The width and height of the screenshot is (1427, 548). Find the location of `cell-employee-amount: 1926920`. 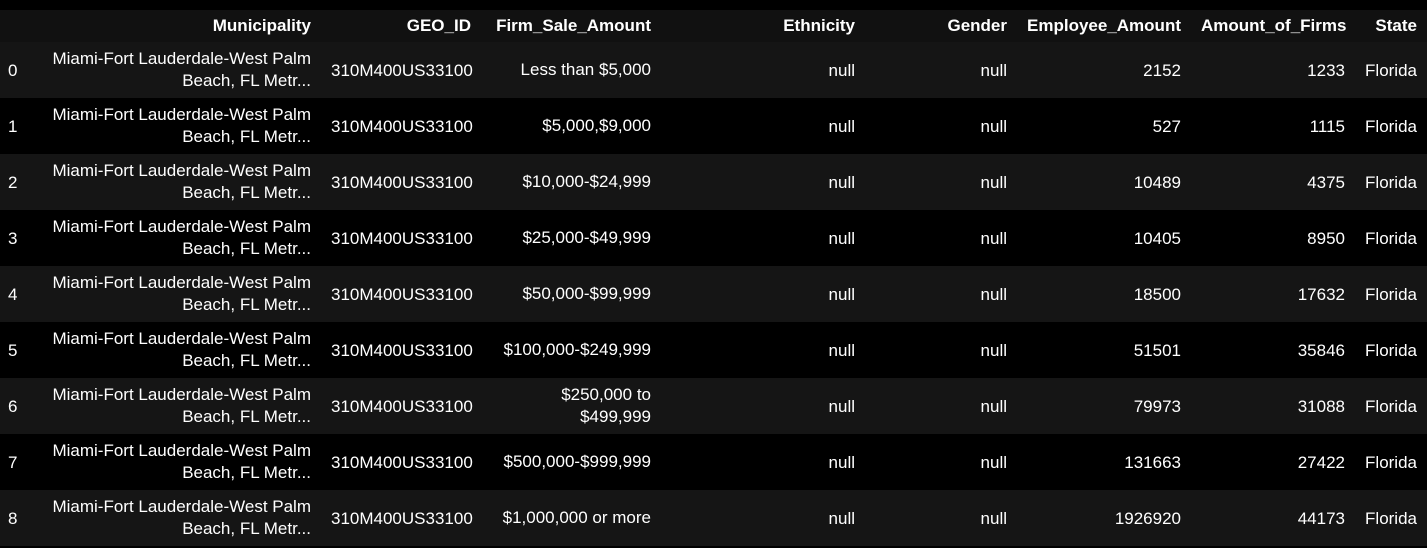

cell-employee-amount: 1926920 is located at coordinates (1104, 518).